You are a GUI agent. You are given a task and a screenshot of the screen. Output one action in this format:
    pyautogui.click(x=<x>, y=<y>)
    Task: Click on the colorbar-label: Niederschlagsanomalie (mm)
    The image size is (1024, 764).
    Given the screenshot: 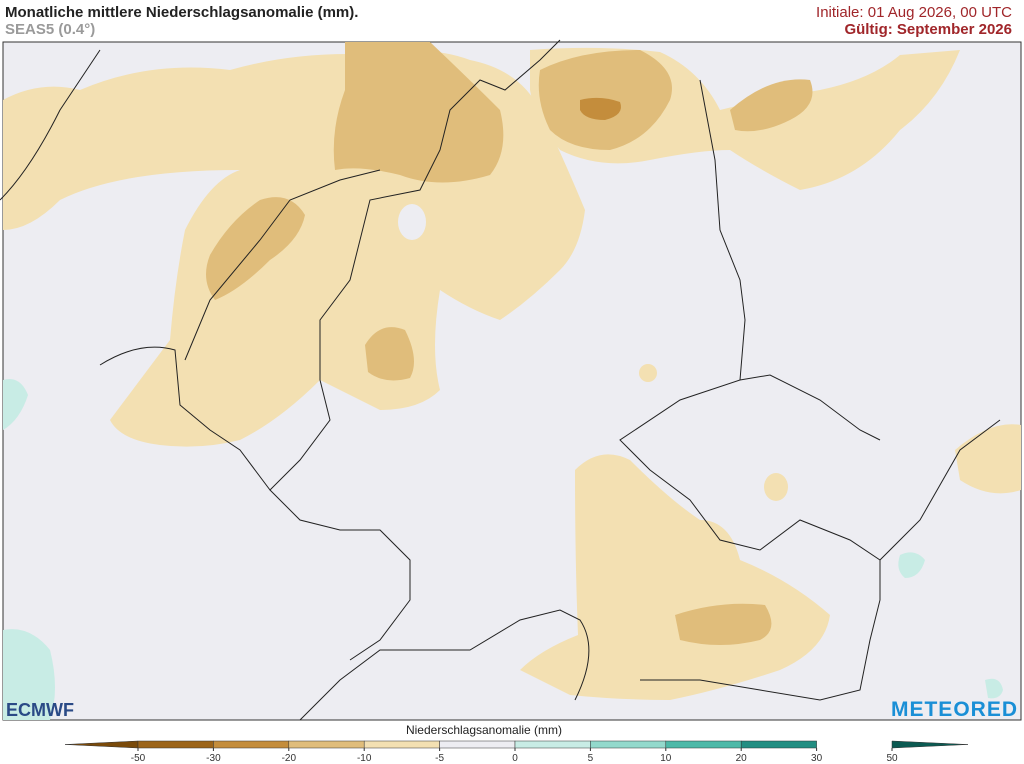 What is the action you would take?
    pyautogui.click(x=484, y=730)
    